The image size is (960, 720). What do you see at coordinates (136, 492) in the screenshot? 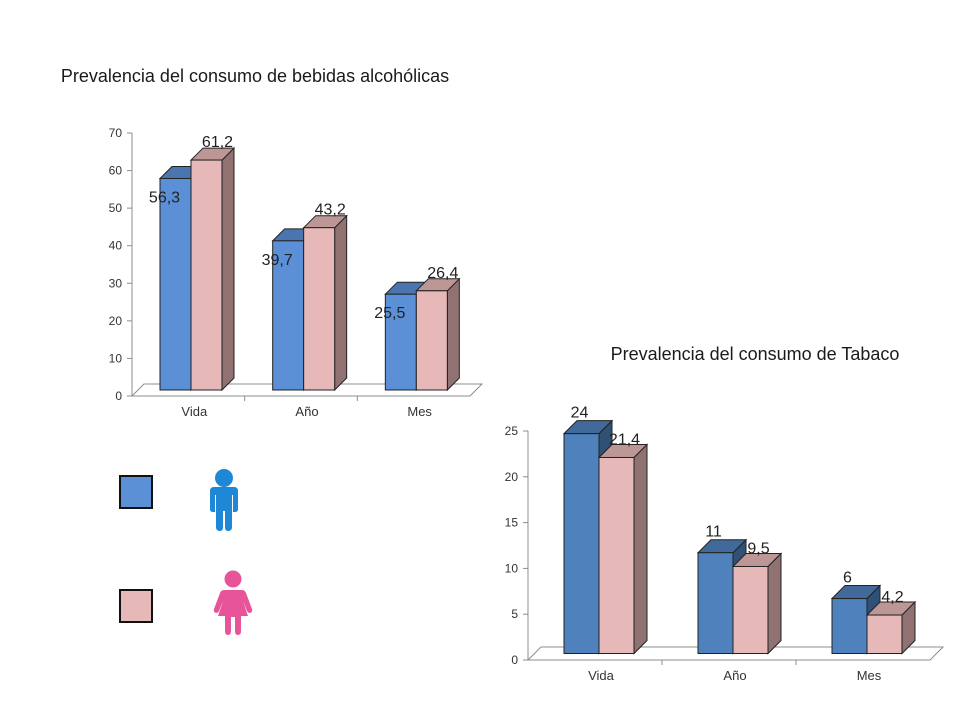
I see `legend-swatch-male` at bounding box center [136, 492].